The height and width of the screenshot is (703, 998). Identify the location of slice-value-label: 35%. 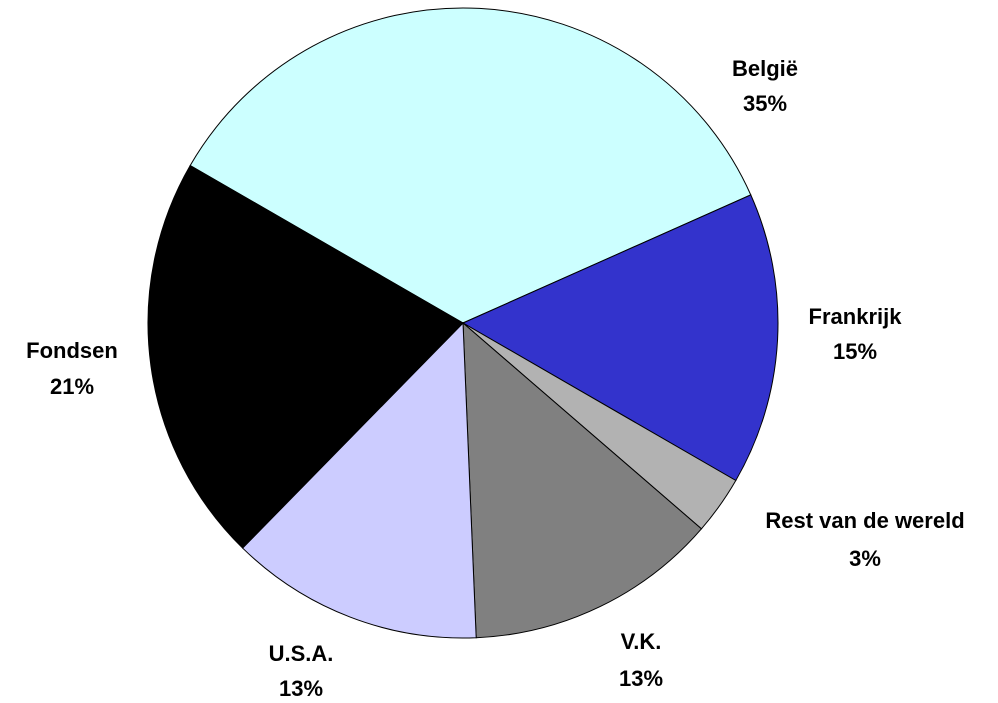
(765, 103).